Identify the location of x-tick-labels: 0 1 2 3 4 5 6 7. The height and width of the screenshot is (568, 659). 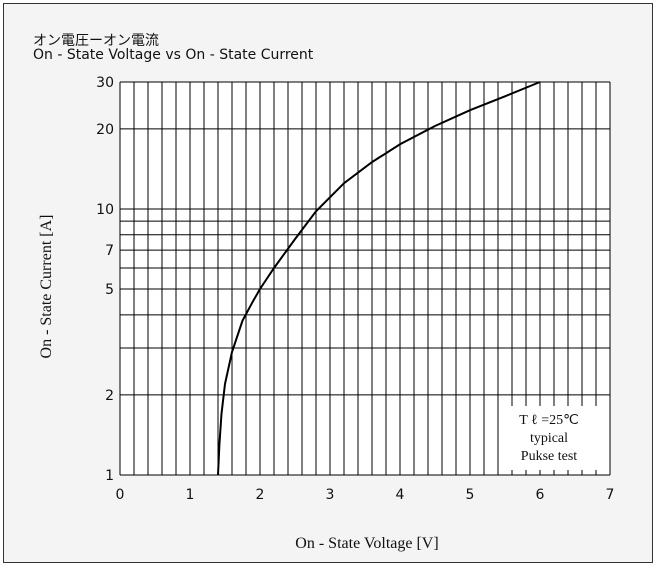
(365, 495).